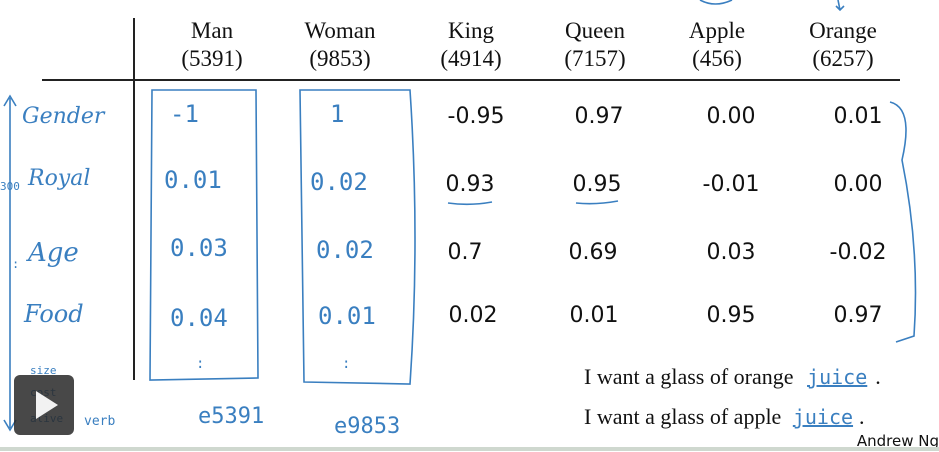  Describe the element at coordinates (595, 44) in the screenshot. I see `col-header-queen: Queen (7157)` at that location.